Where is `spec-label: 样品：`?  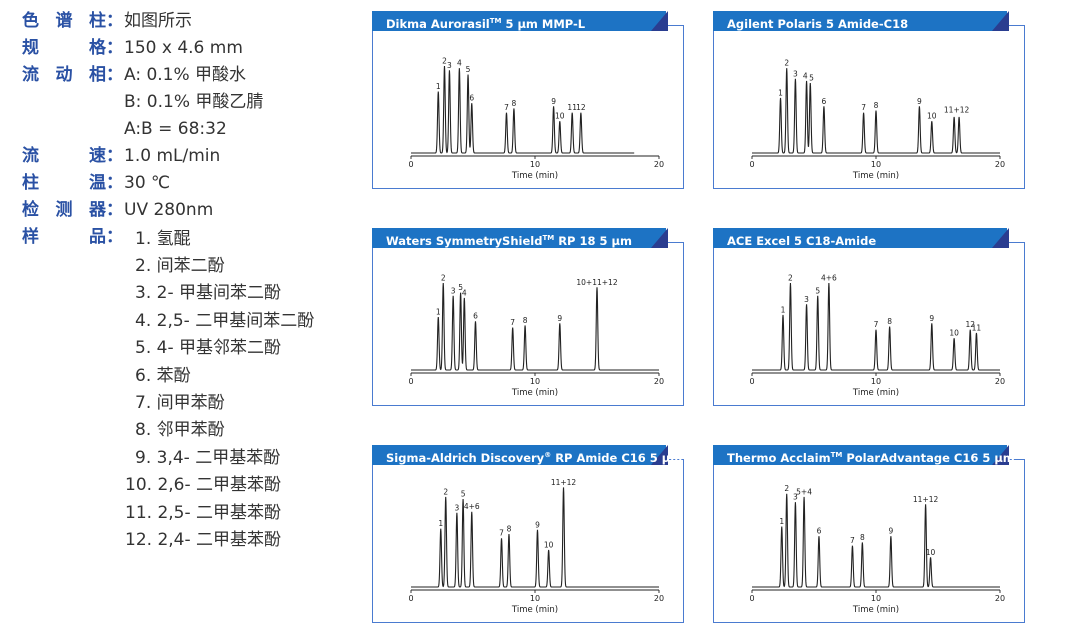
spec-label: 样品： is located at coordinates (72, 237).